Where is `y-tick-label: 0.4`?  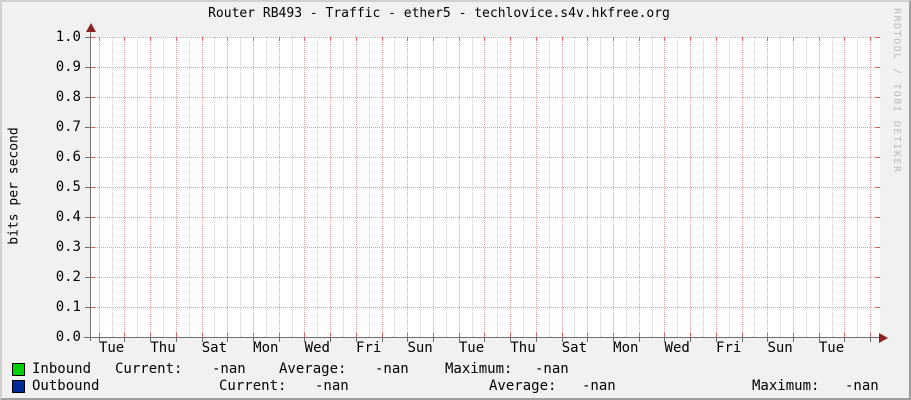 y-tick-label: 0.4 is located at coordinates (68, 217).